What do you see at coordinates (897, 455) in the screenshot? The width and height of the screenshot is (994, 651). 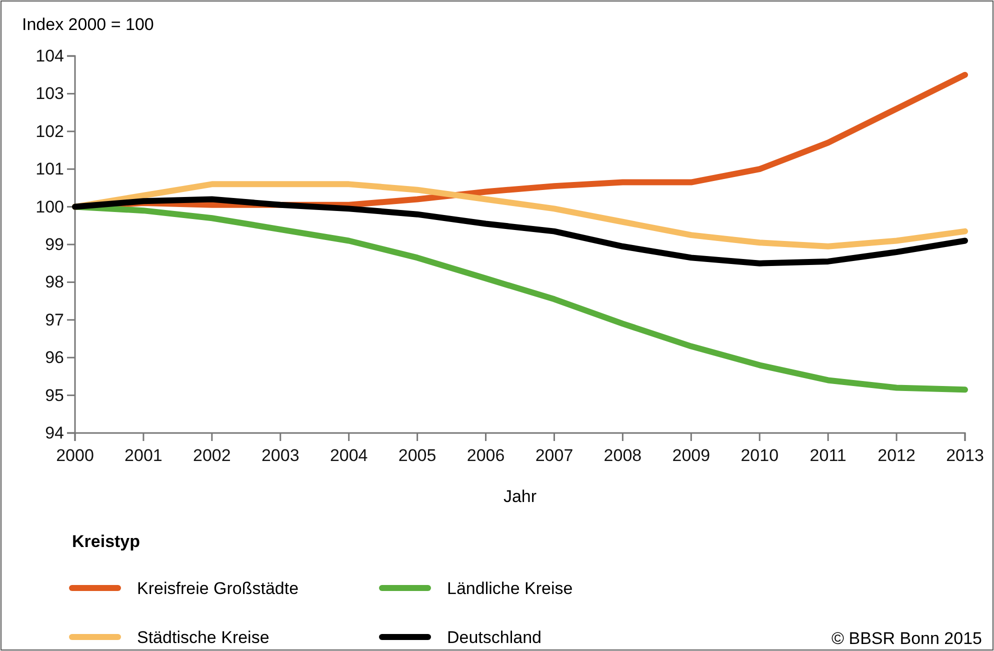 I see `x-tick-label: 2012` at bounding box center [897, 455].